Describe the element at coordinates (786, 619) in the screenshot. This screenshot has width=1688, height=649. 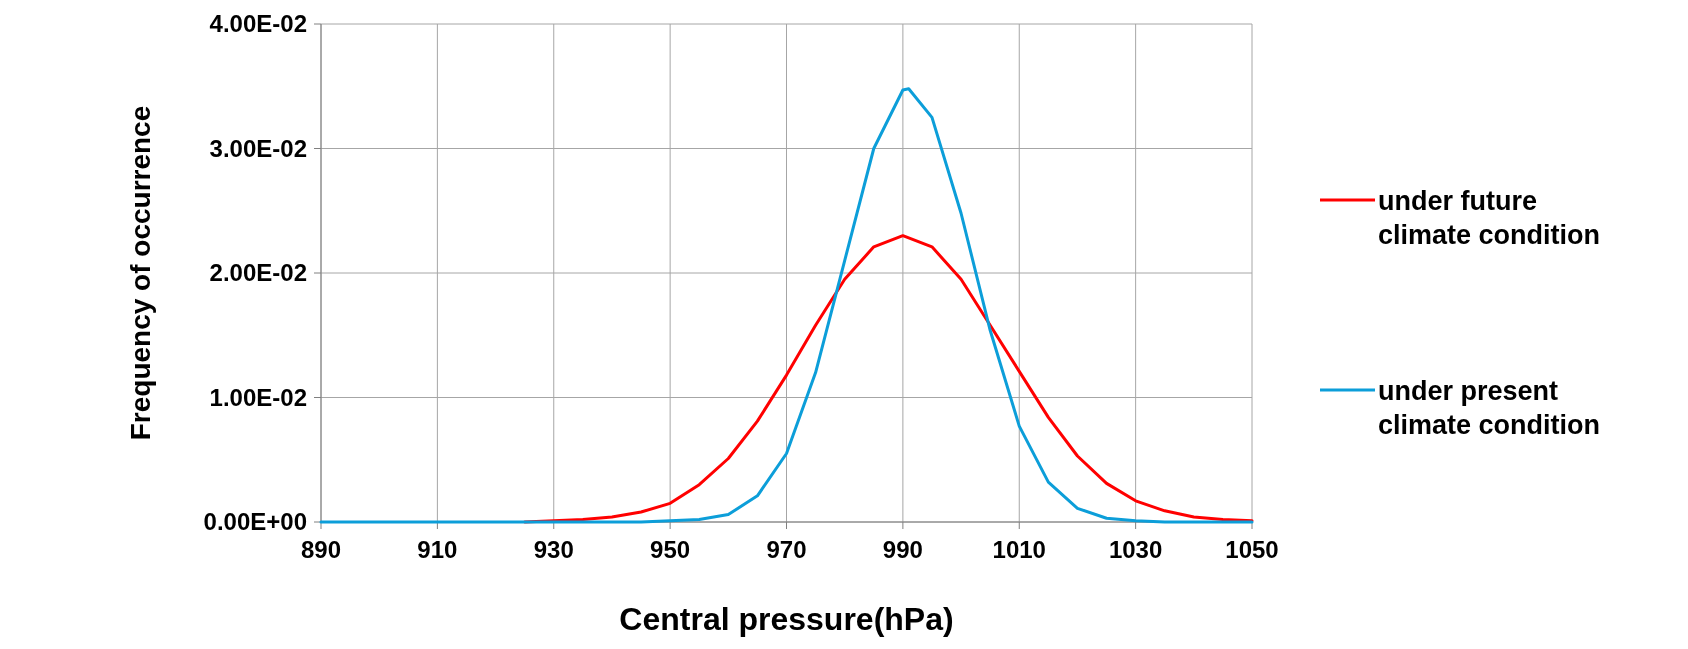
I see `x-axis-title: Central pressure(hPa)` at that location.